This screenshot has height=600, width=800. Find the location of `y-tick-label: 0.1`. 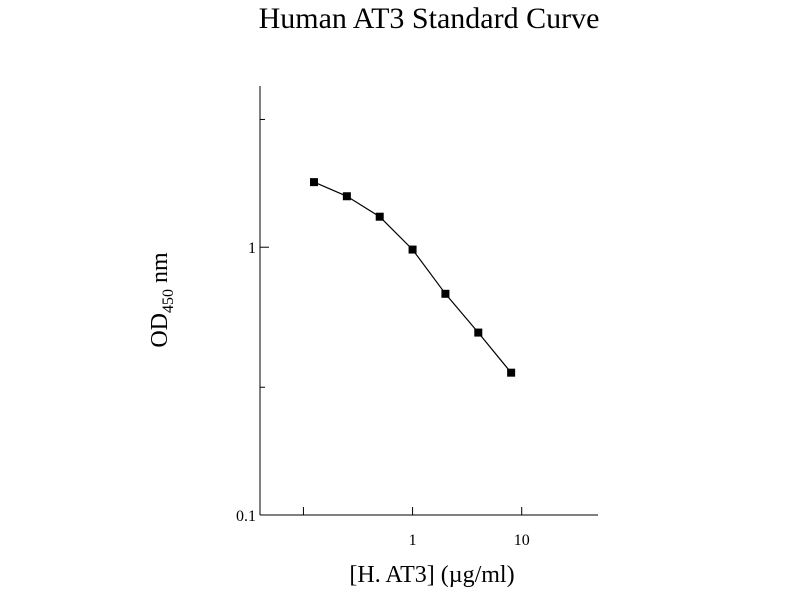

y-tick-label: 0.1 is located at coordinates (246, 516).